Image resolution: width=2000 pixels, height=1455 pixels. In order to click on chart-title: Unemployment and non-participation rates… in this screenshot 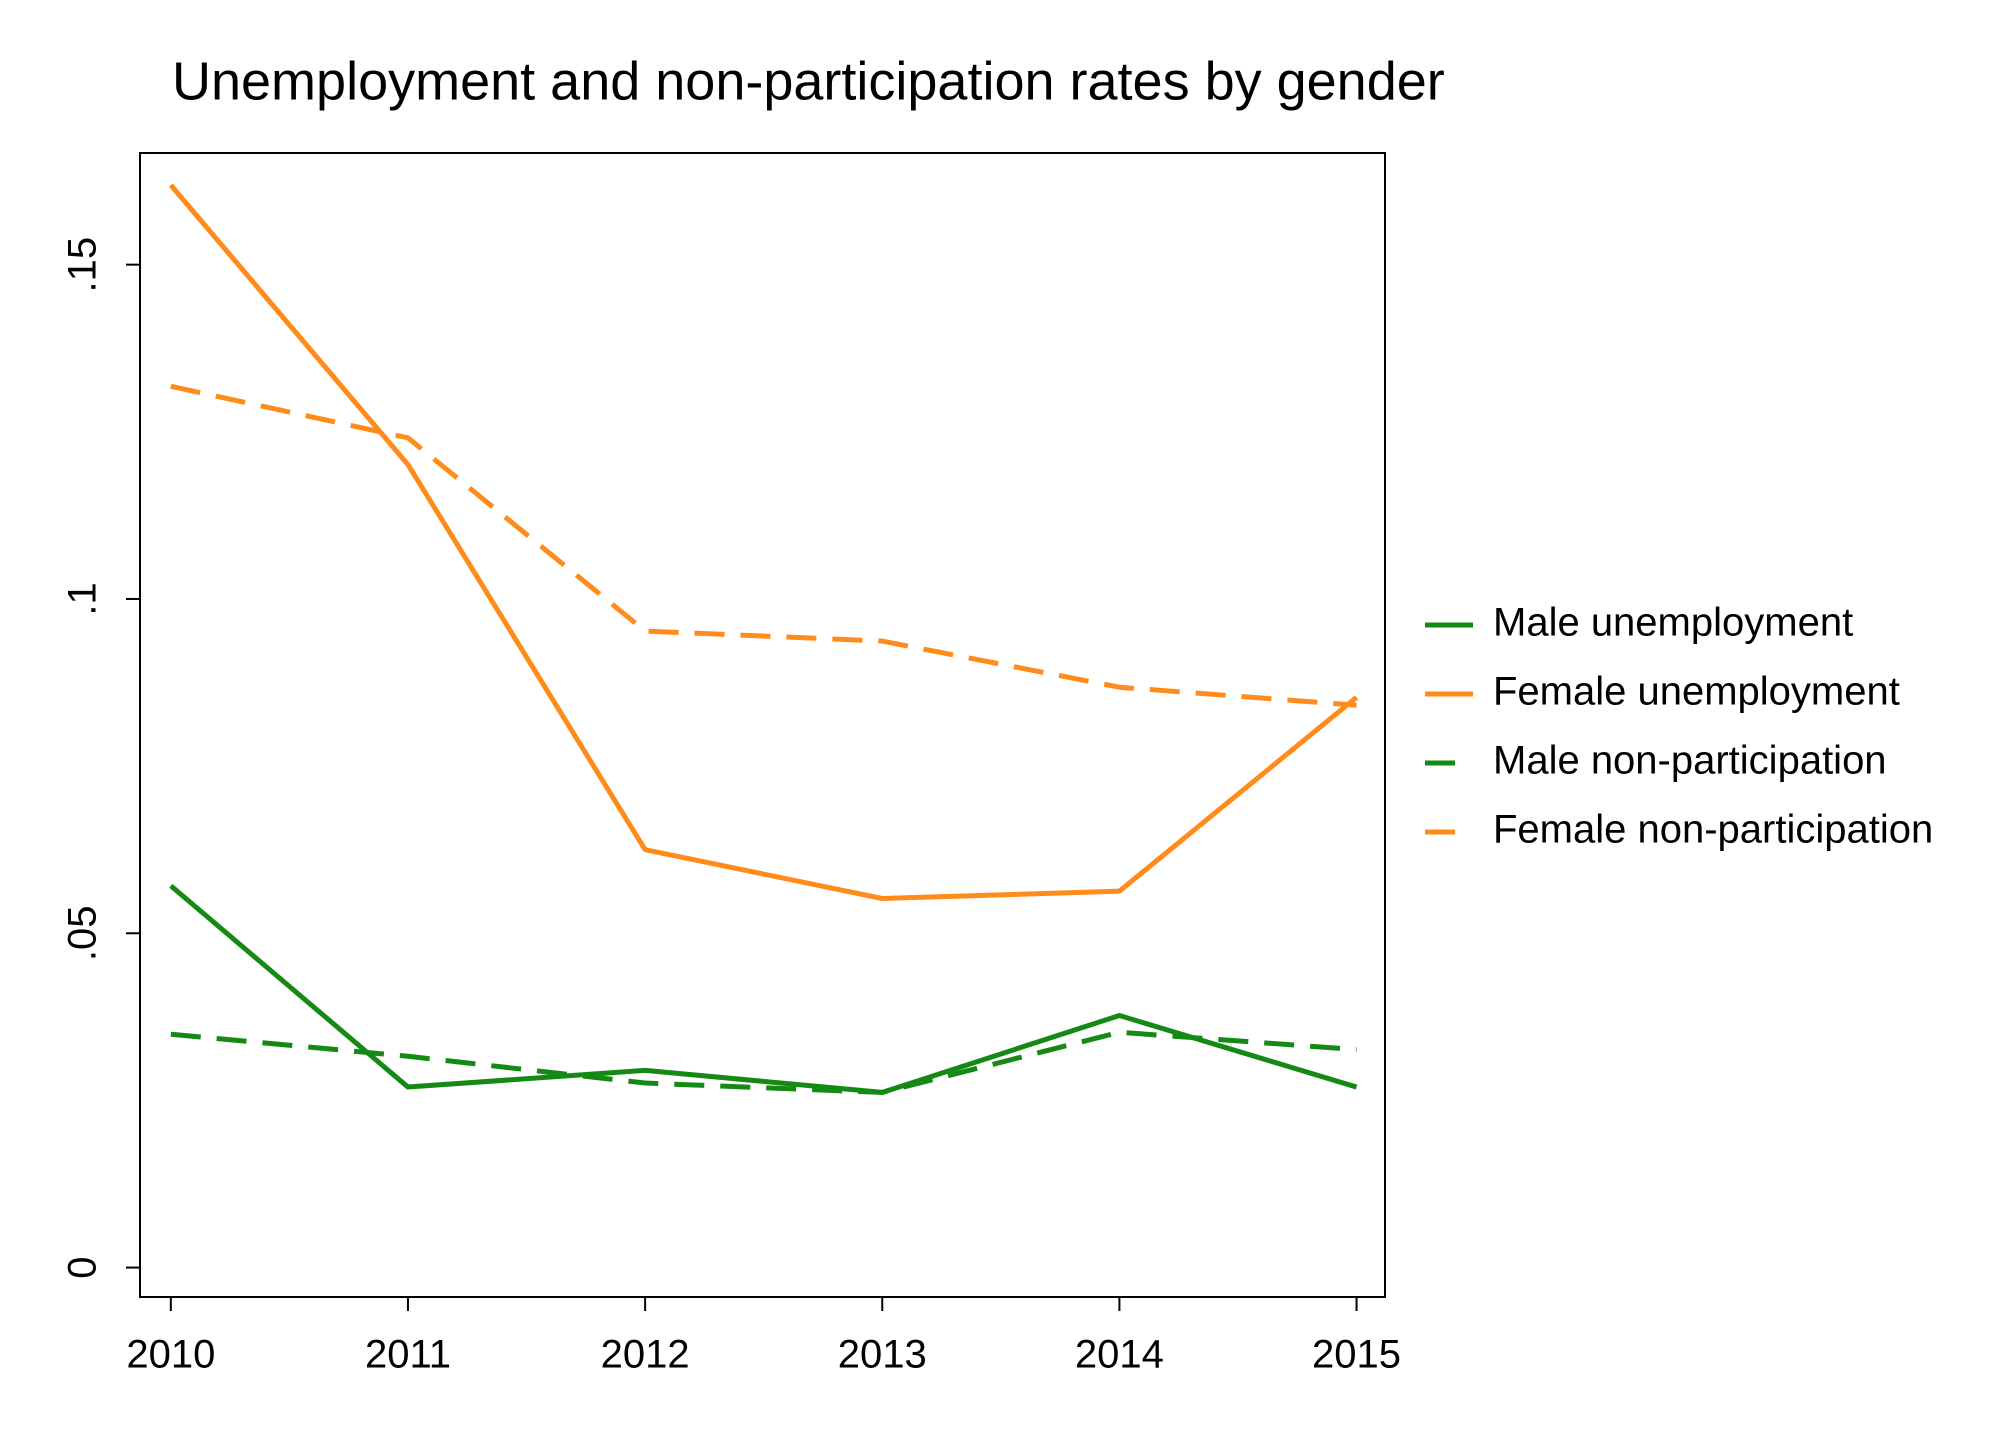, I will do `click(808, 81)`.